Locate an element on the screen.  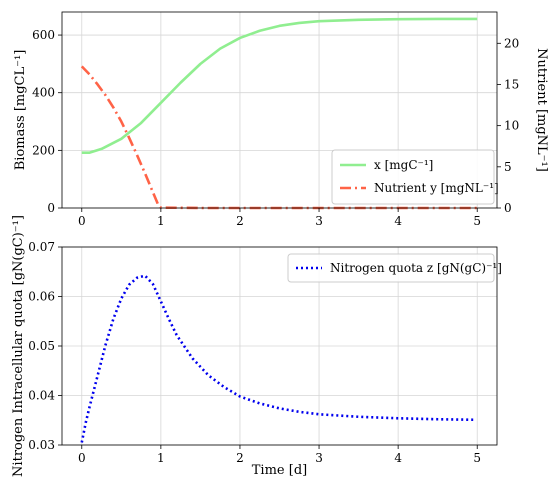
y-axis-label: Nitrogen Intracellular quota [gN(gC)⁻¹] is located at coordinates (18, 346).